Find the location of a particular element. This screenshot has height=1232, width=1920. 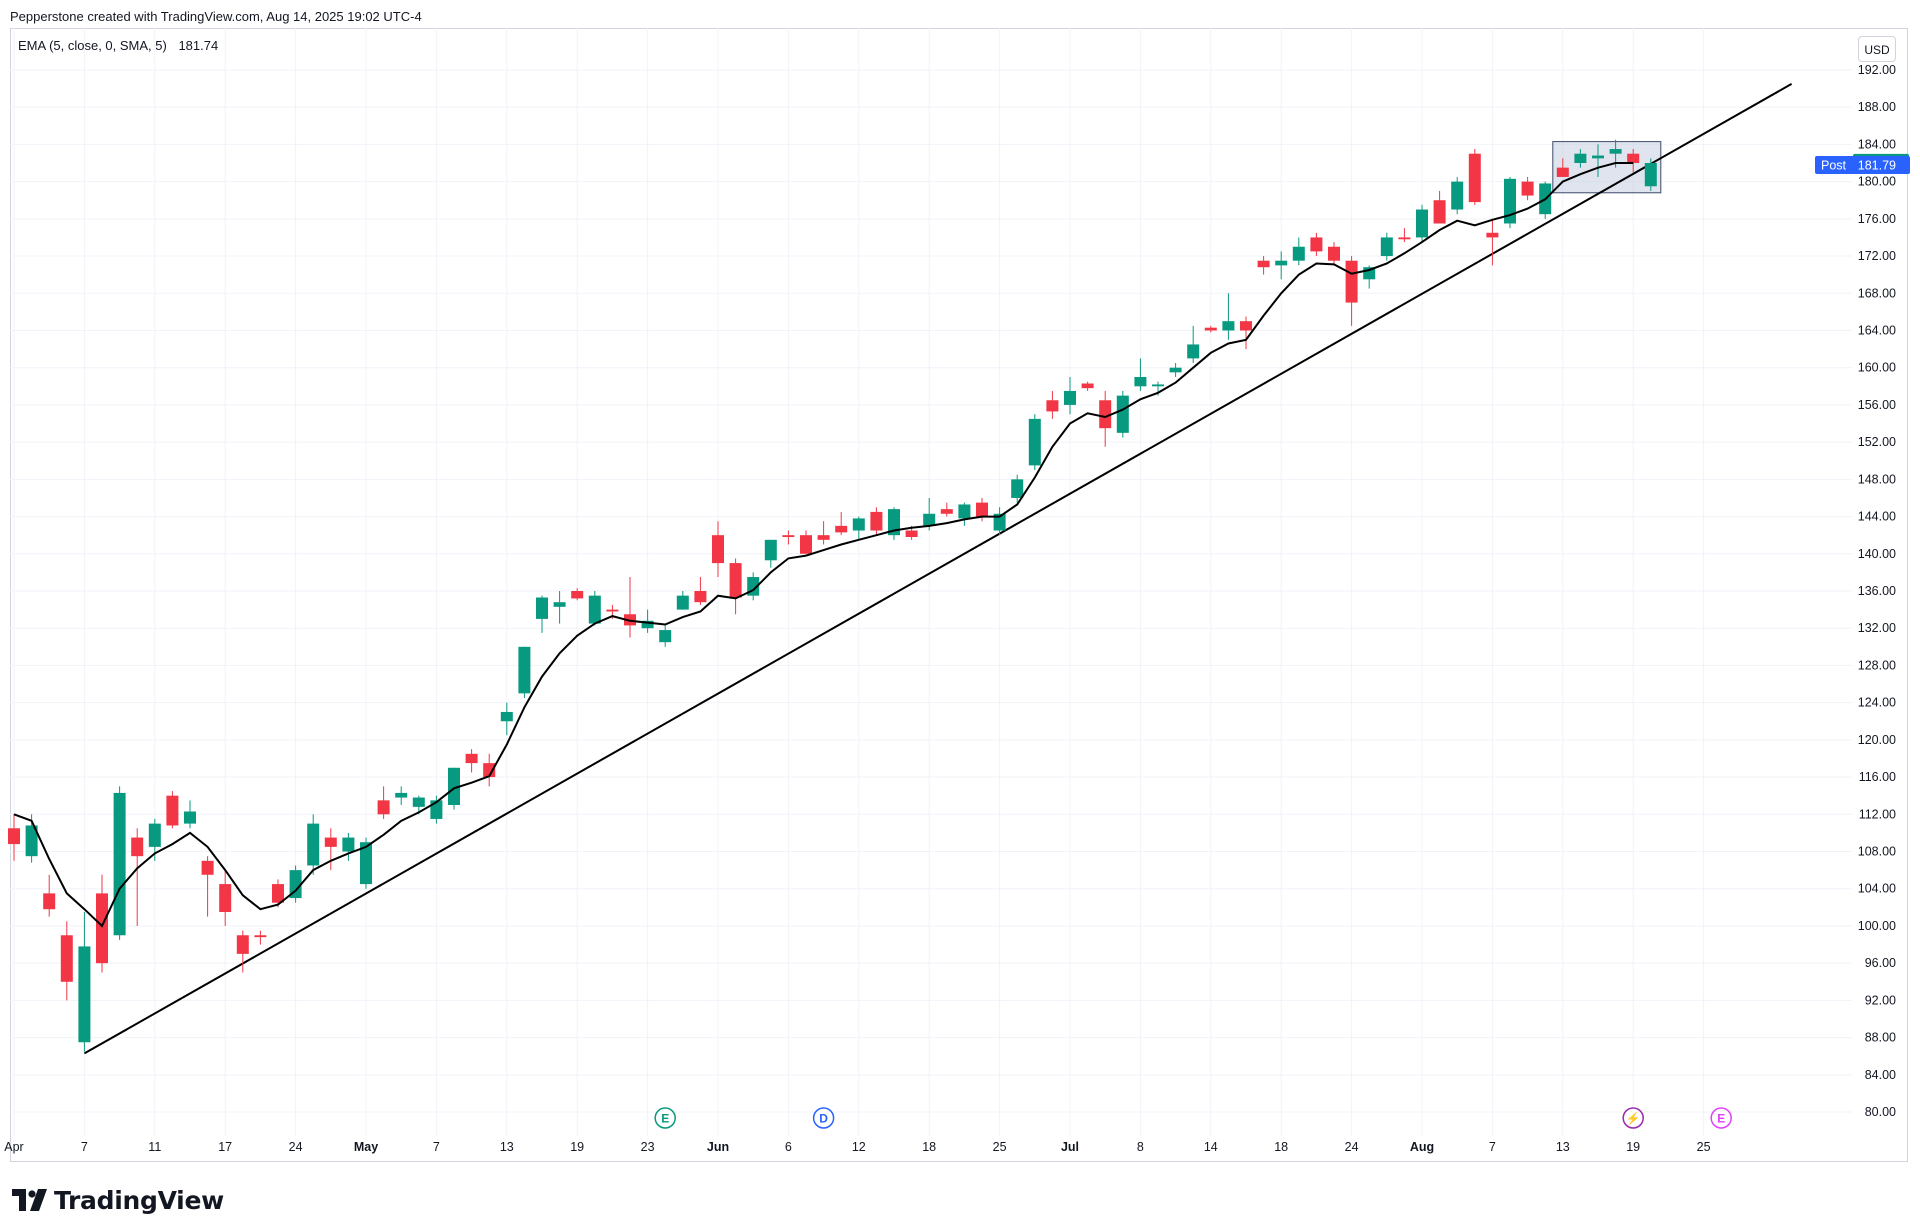

tradingview-logo: TradingView is located at coordinates (118, 1200).